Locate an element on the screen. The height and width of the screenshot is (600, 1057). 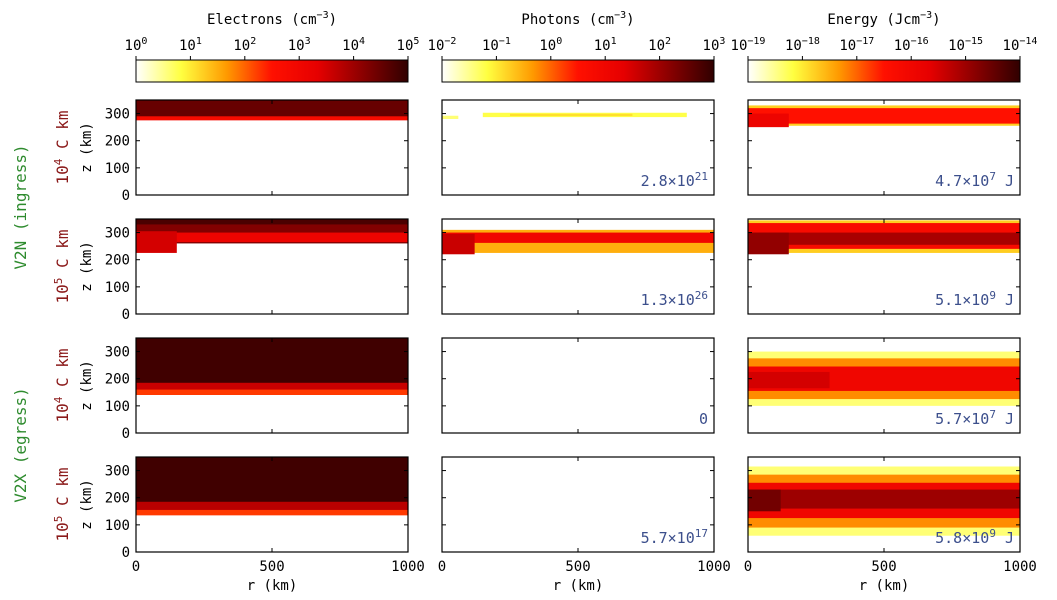
panel-total-annotation: 0 is located at coordinates (703, 419).